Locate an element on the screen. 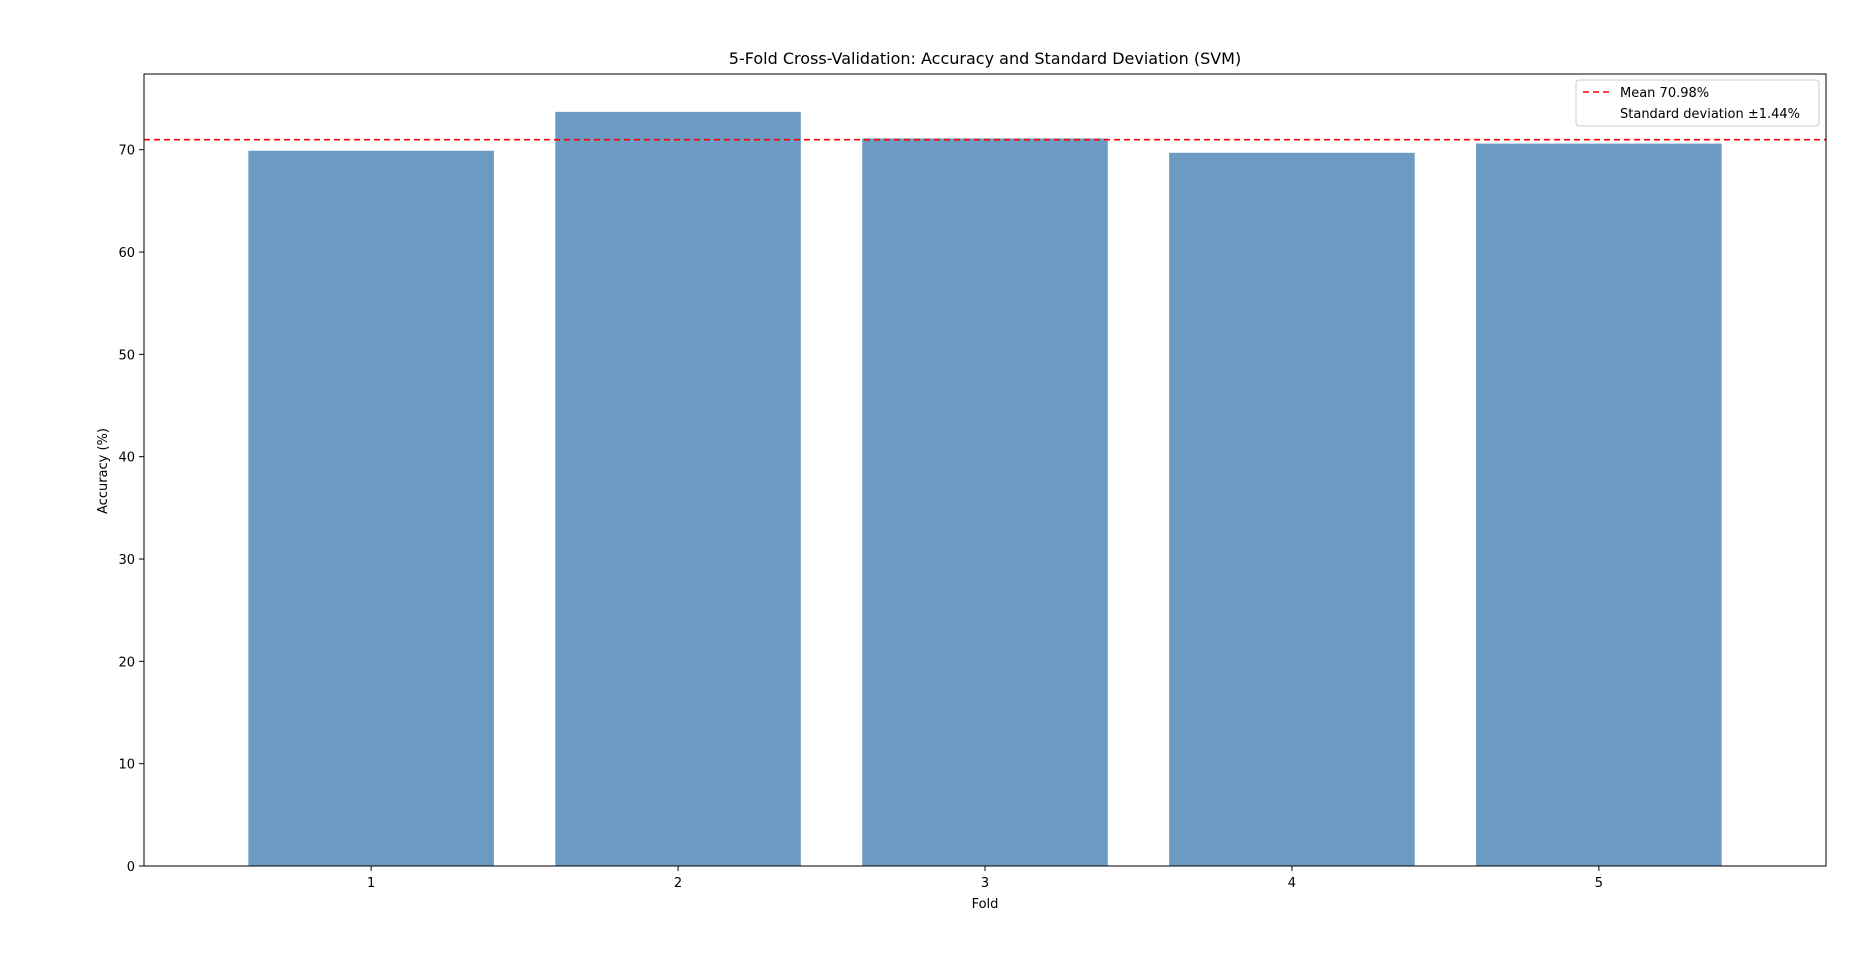  x-tick-label-4: 4 is located at coordinates (1292, 883).